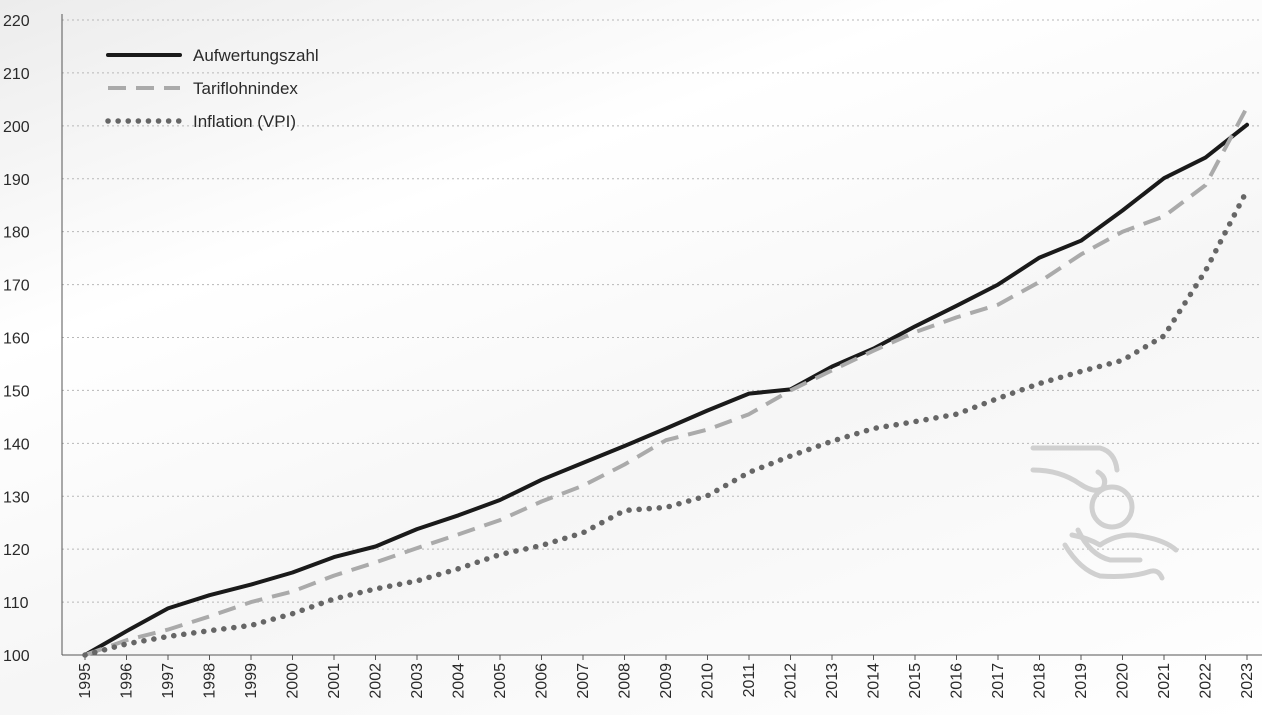 The width and height of the screenshot is (1262, 715). I want to click on x-tick-label: 2008, so click(625, 681).